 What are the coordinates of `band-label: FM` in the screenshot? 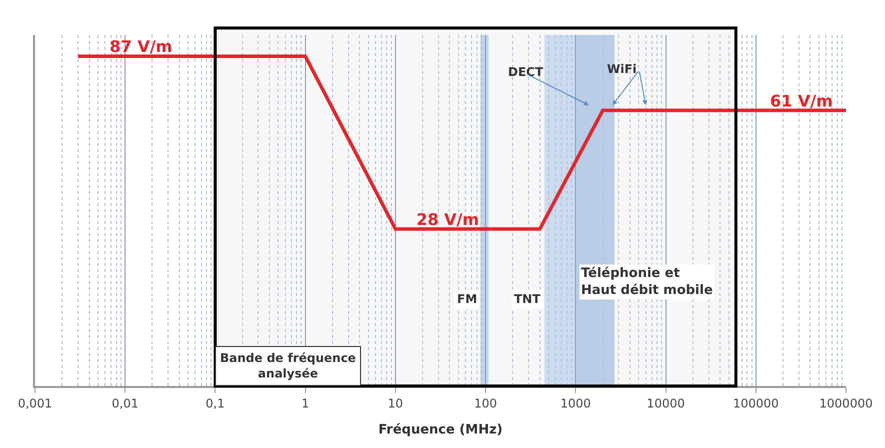 It's located at (467, 299).